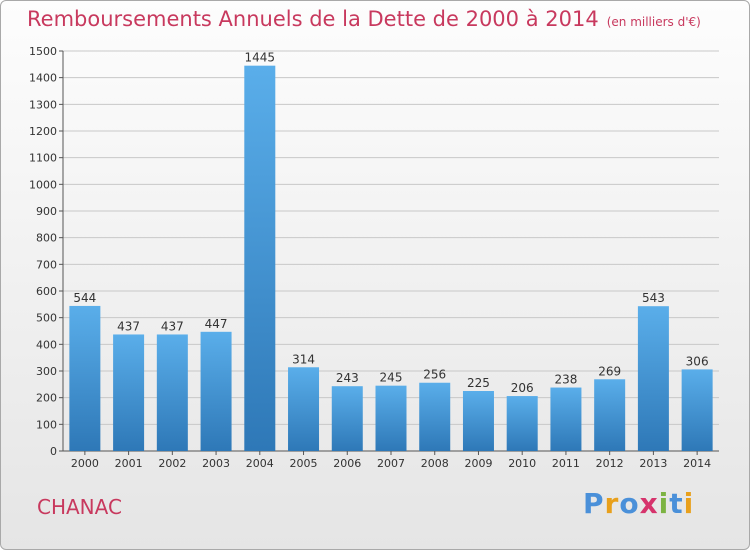  I want to click on y-tick-label: 400, so click(46, 344).